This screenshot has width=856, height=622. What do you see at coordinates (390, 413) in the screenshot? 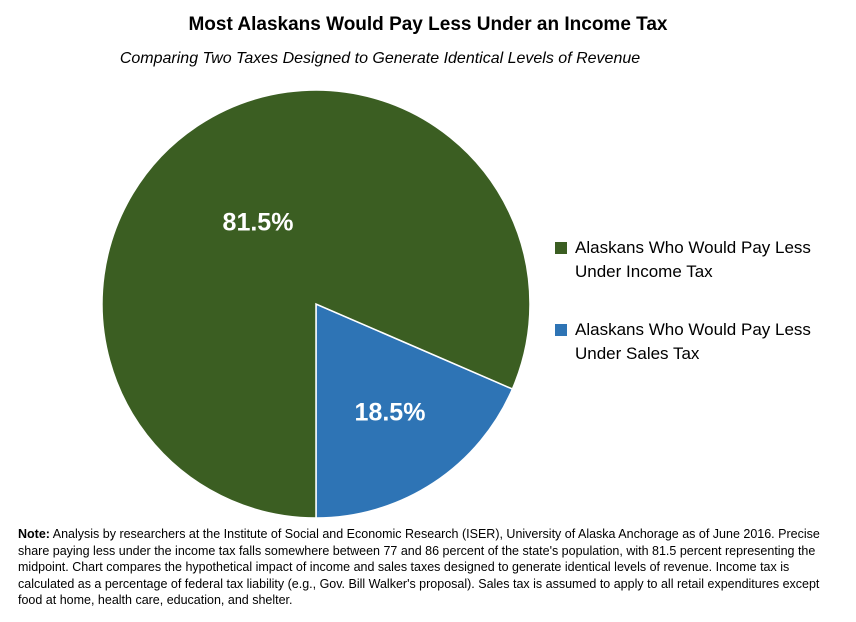
I see `data-label-sales-tax: 18.5%` at bounding box center [390, 413].